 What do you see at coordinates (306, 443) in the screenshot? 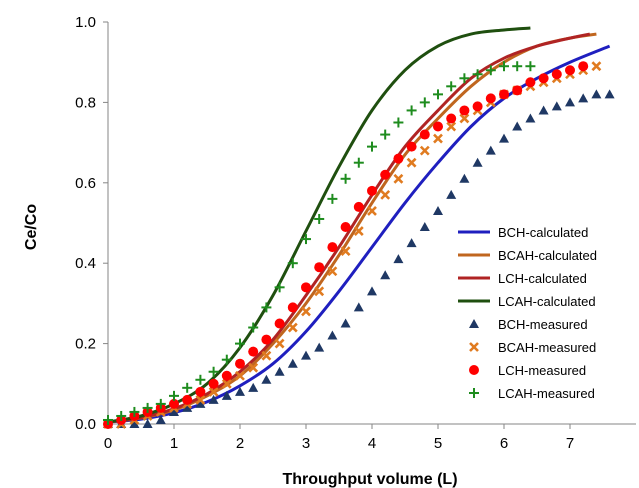
I see `x-tick-label: 3` at bounding box center [306, 443].